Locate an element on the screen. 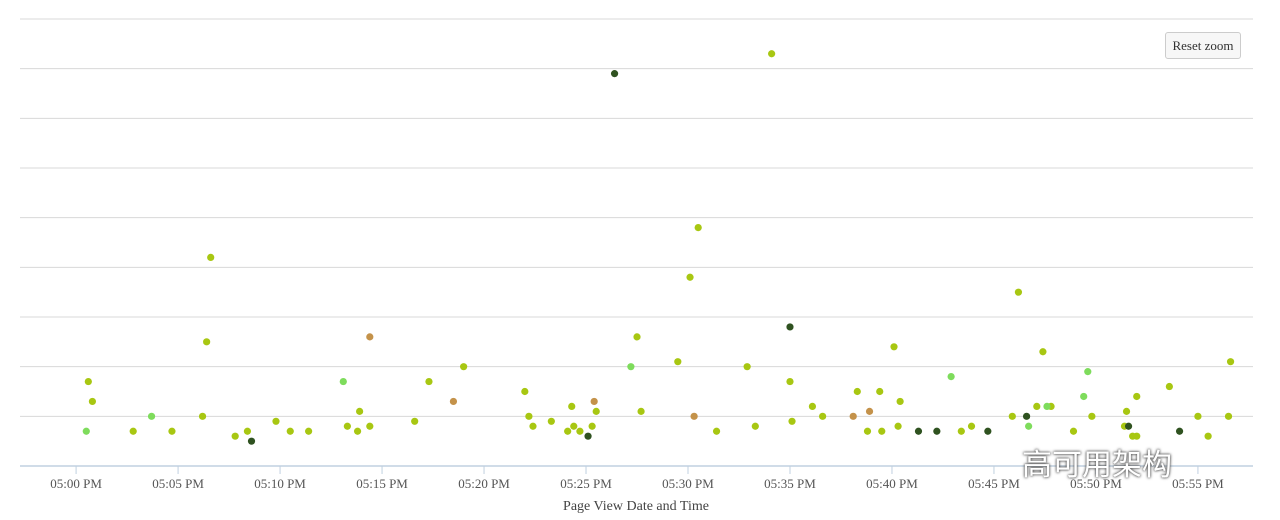  x-axis-title: Page View Date and Time is located at coordinates (636, 506).